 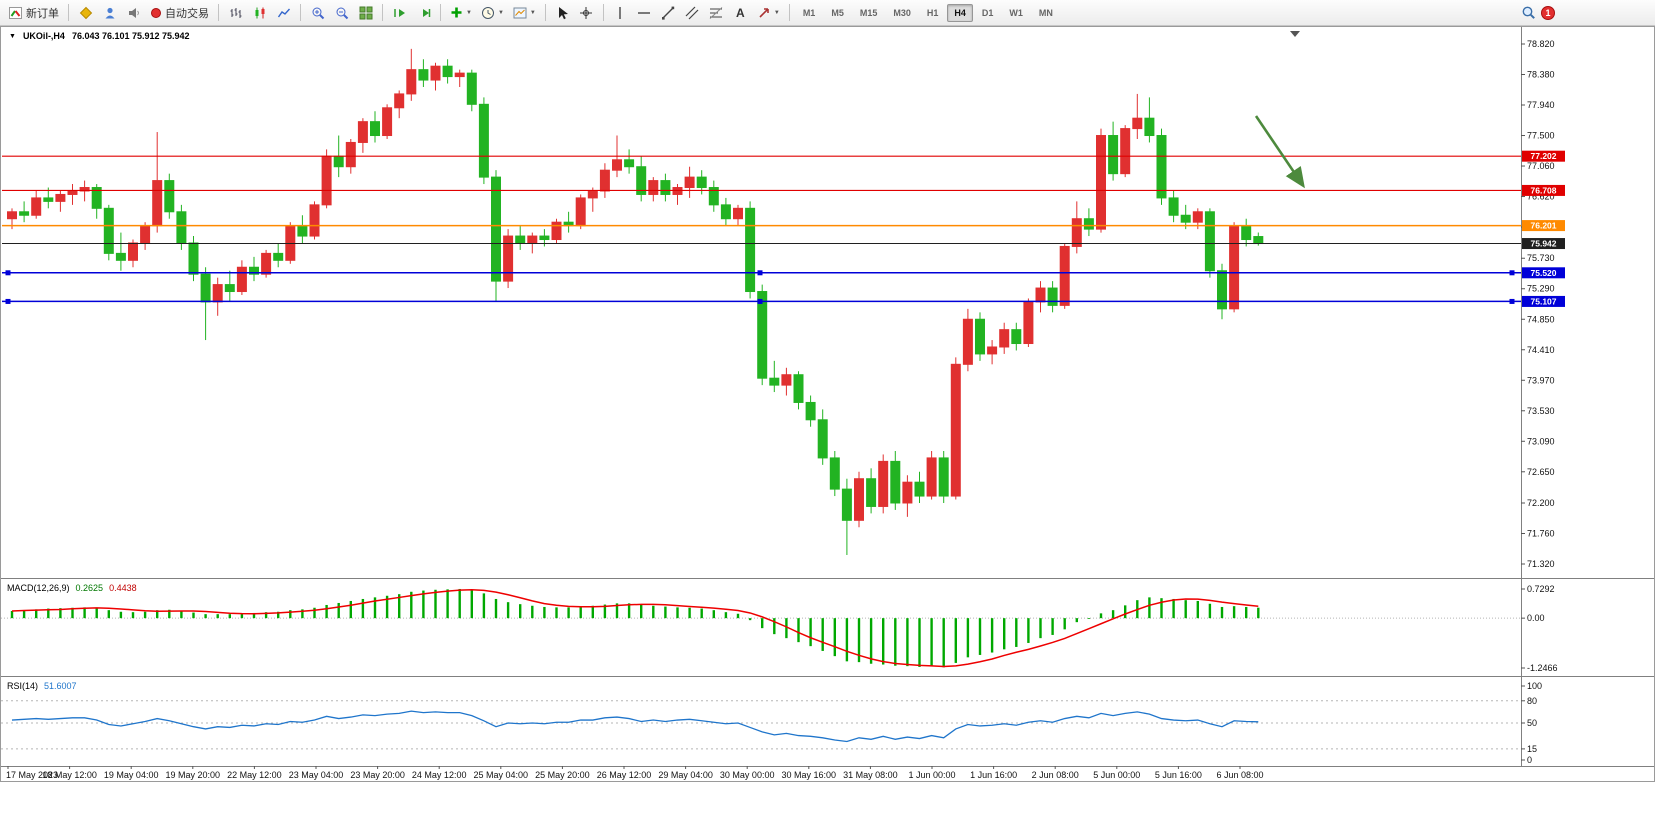 What do you see at coordinates (809, 12) in the screenshot?
I see `timeframe-m1-button: M1` at bounding box center [809, 12].